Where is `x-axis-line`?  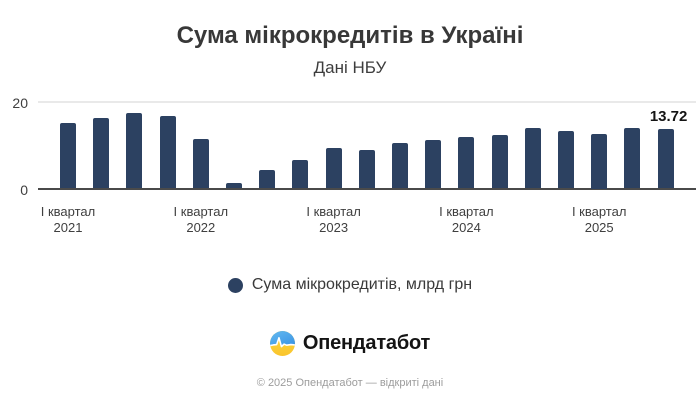
x-axis-line is located at coordinates (367, 189).